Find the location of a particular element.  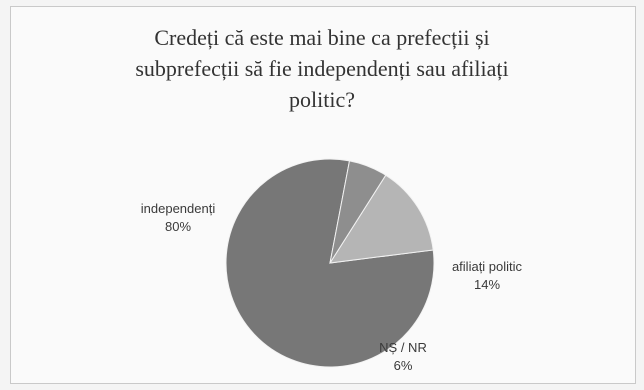

slice-value-afiliati: 14% is located at coordinates (487, 284).